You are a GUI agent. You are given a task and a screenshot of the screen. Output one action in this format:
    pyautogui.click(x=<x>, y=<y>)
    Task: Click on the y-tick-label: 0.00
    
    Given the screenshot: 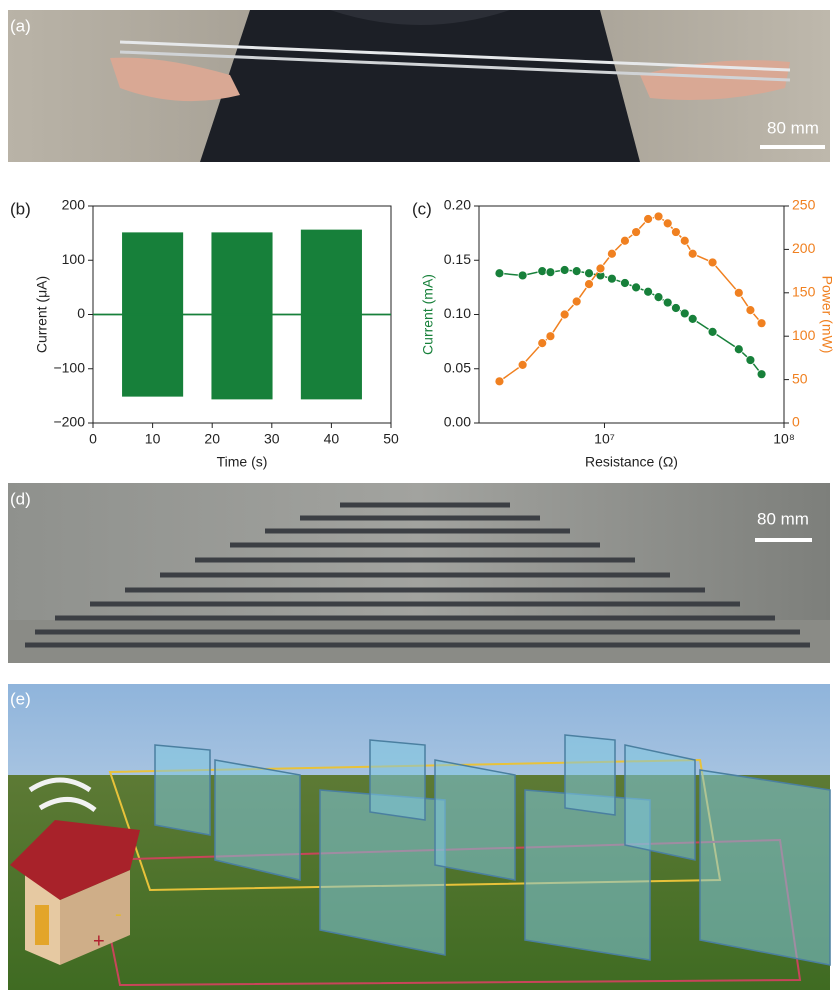 What is the action you would take?
    pyautogui.click(x=457, y=422)
    